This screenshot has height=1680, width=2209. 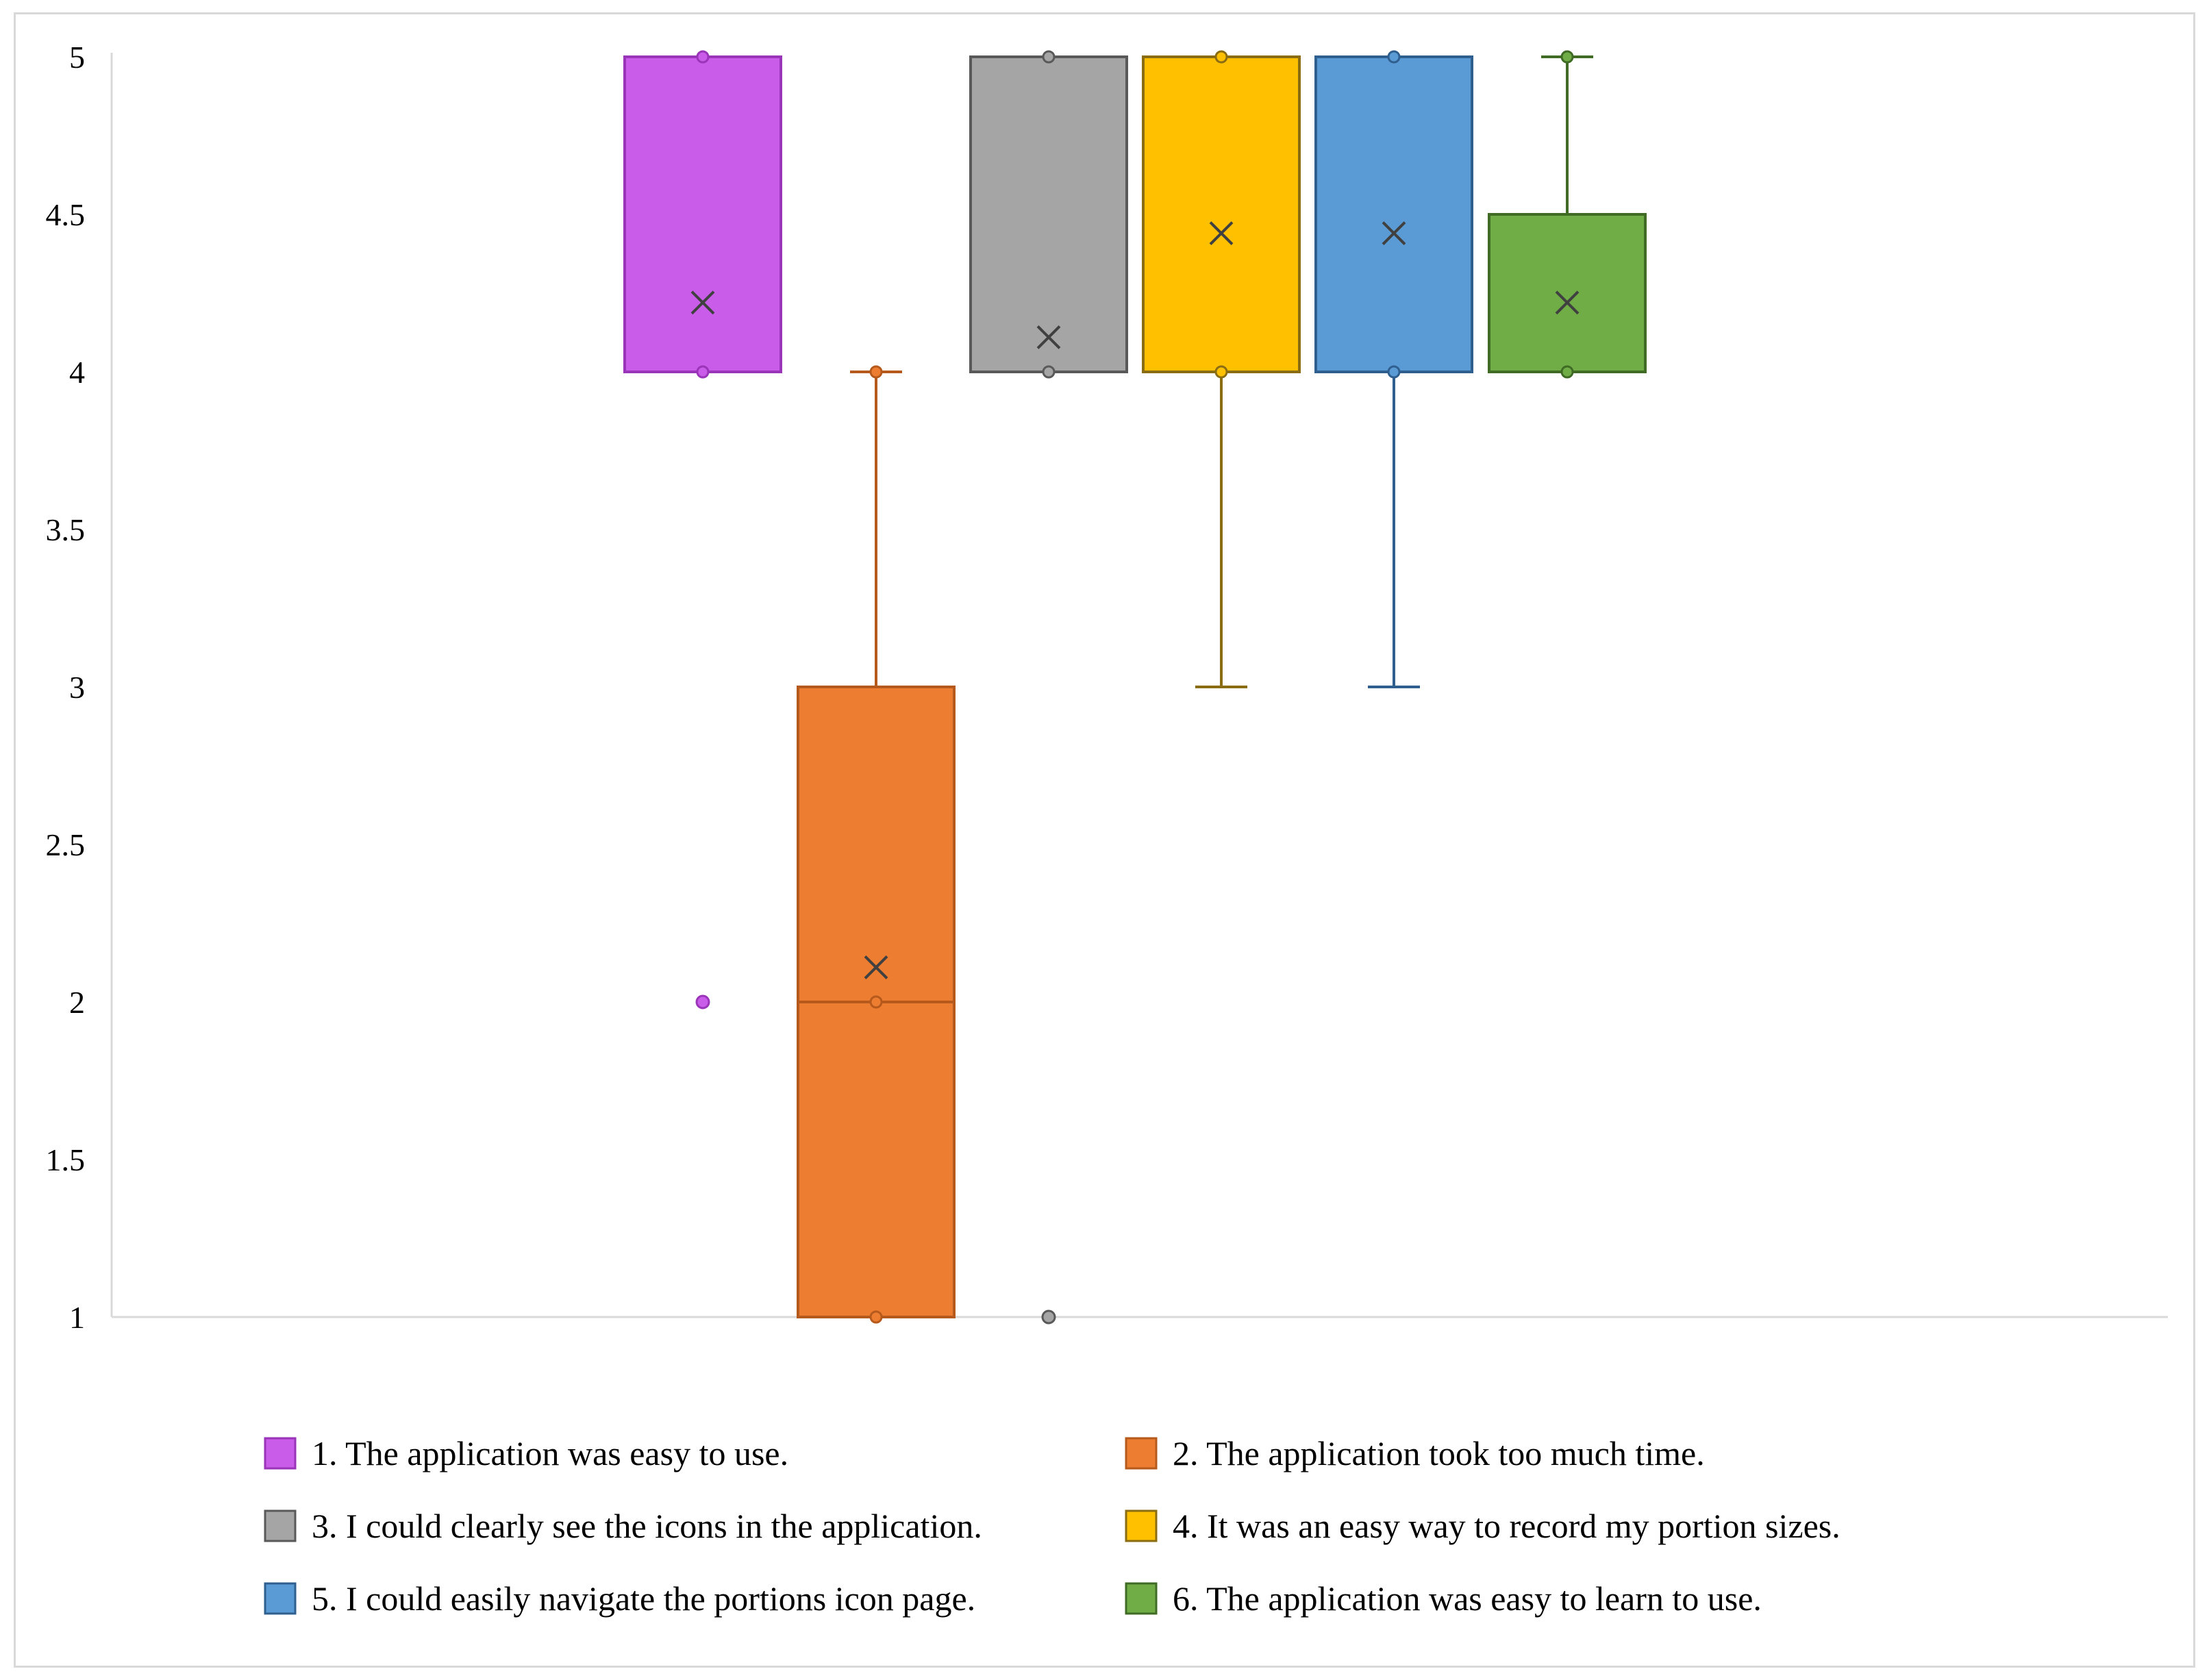 I want to click on legend-label: 1. The application was easy to use., so click(x=550, y=1453).